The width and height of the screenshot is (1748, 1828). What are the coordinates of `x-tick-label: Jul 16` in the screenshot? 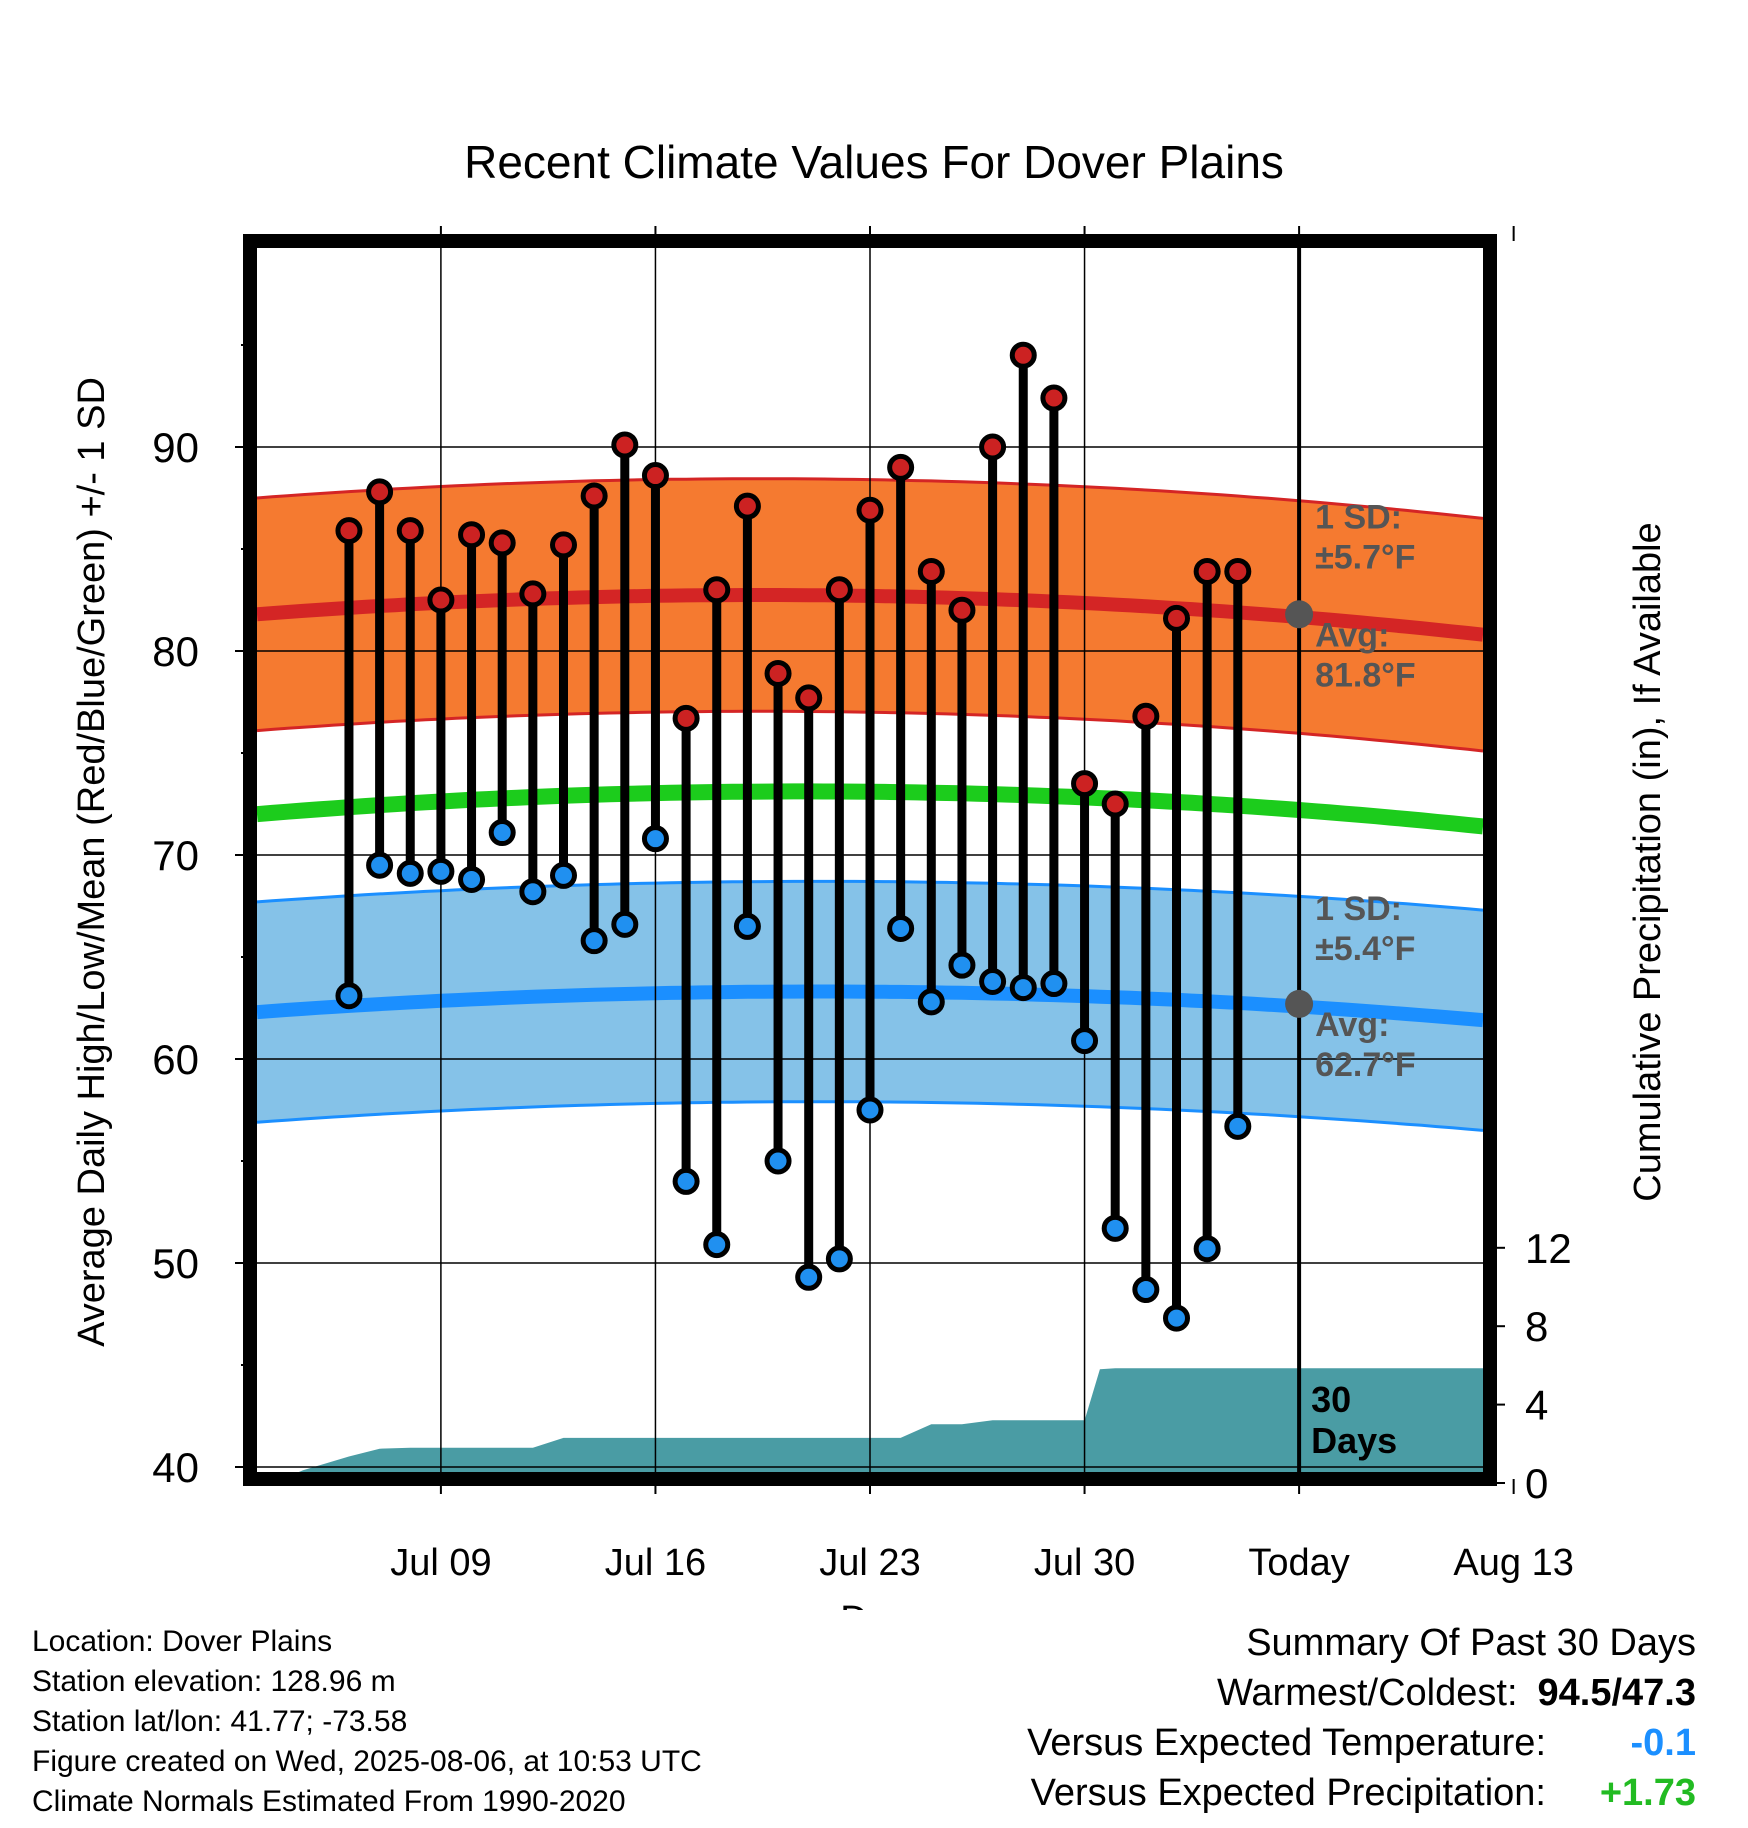 It's located at (655, 1563).